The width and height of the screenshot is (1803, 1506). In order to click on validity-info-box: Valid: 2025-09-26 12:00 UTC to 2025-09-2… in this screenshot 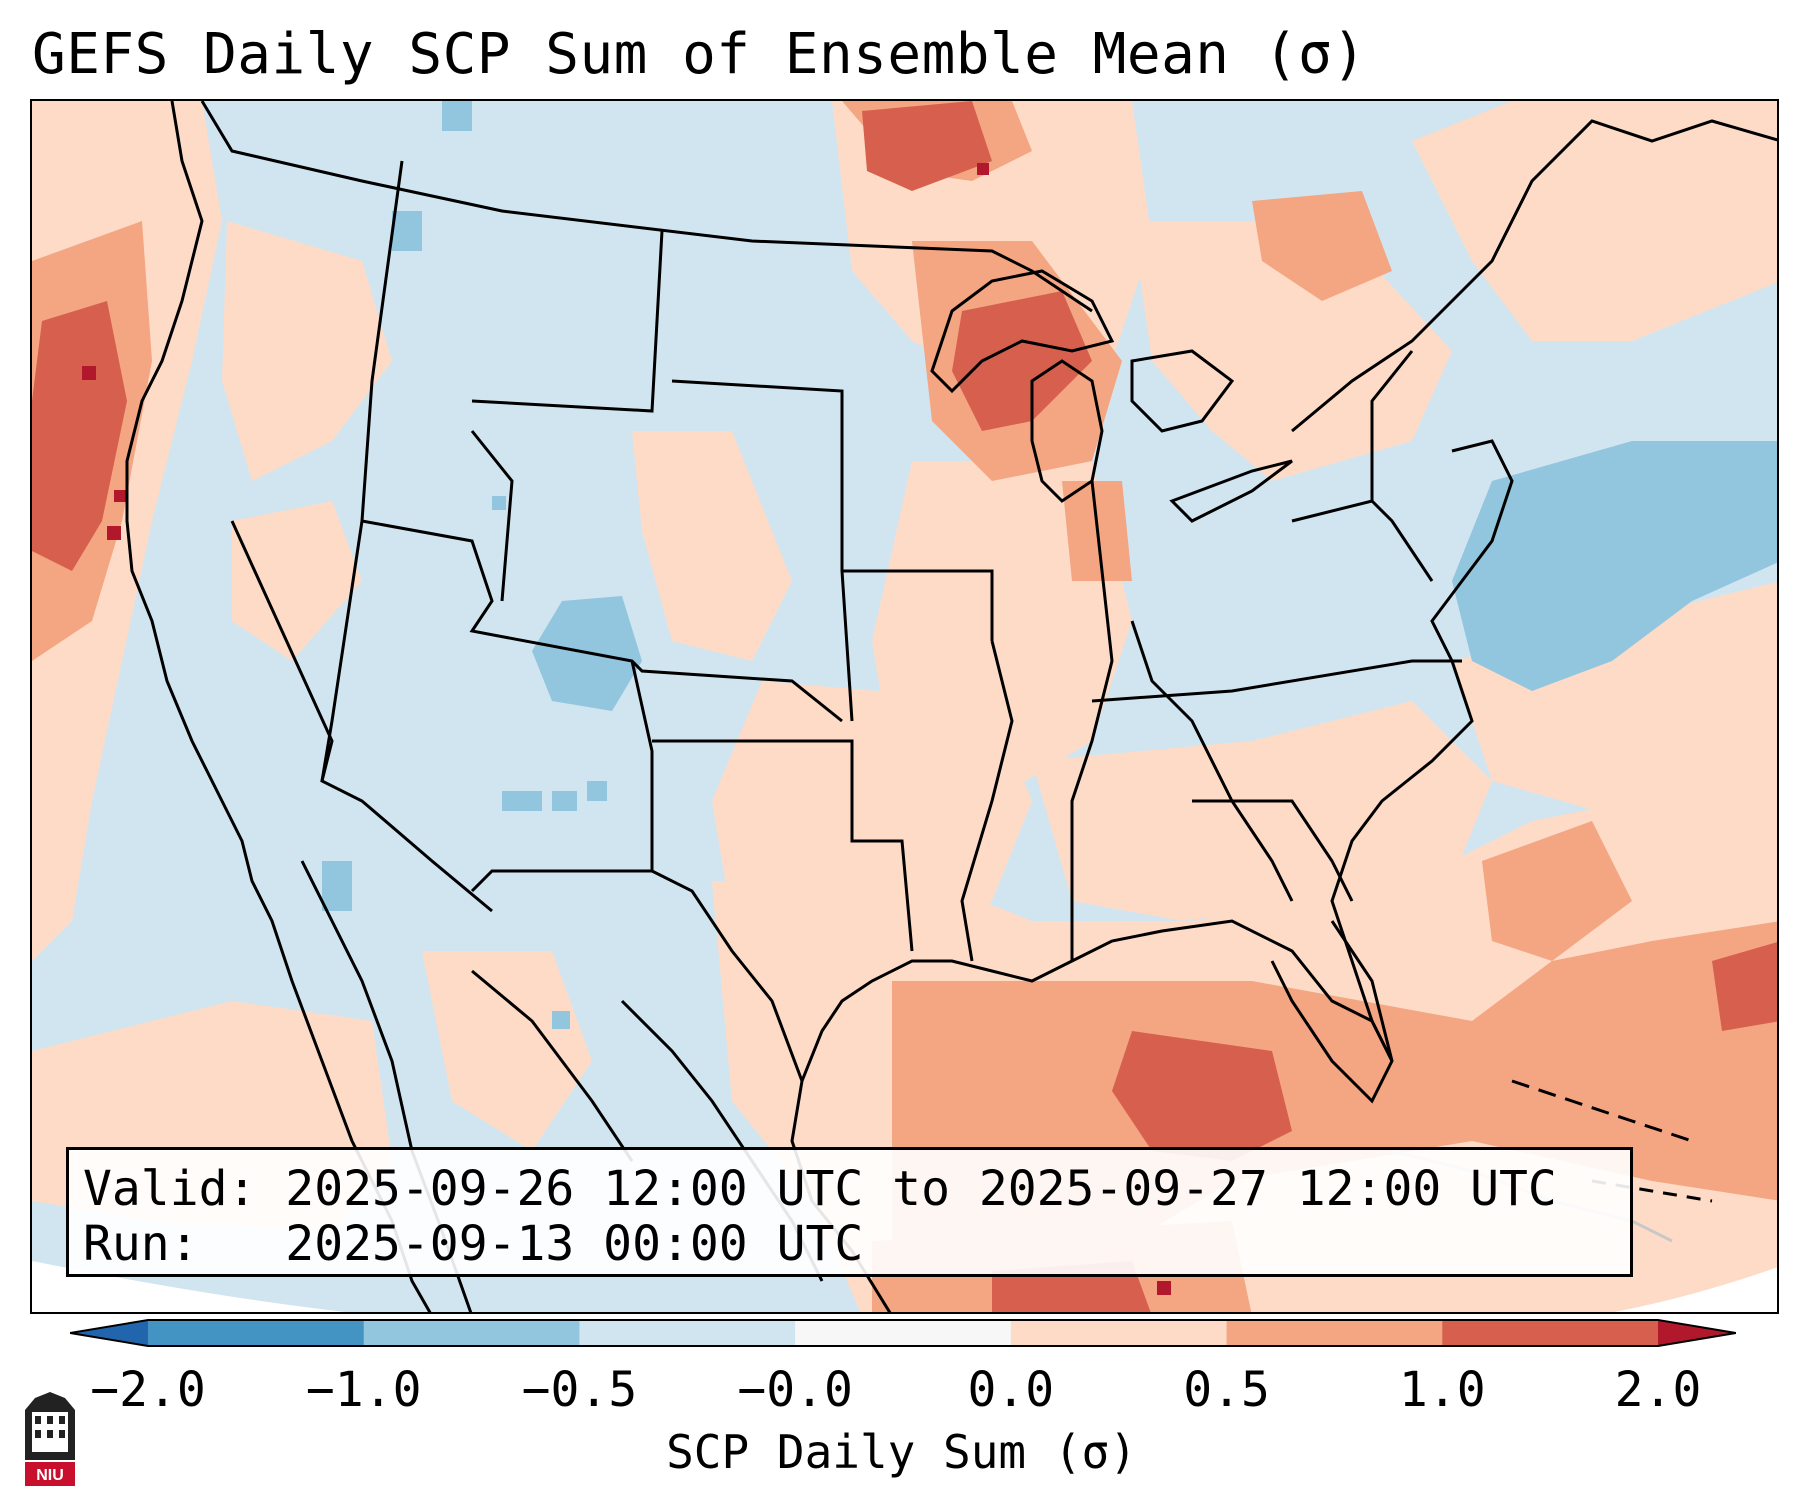, I will do `click(849, 1212)`.